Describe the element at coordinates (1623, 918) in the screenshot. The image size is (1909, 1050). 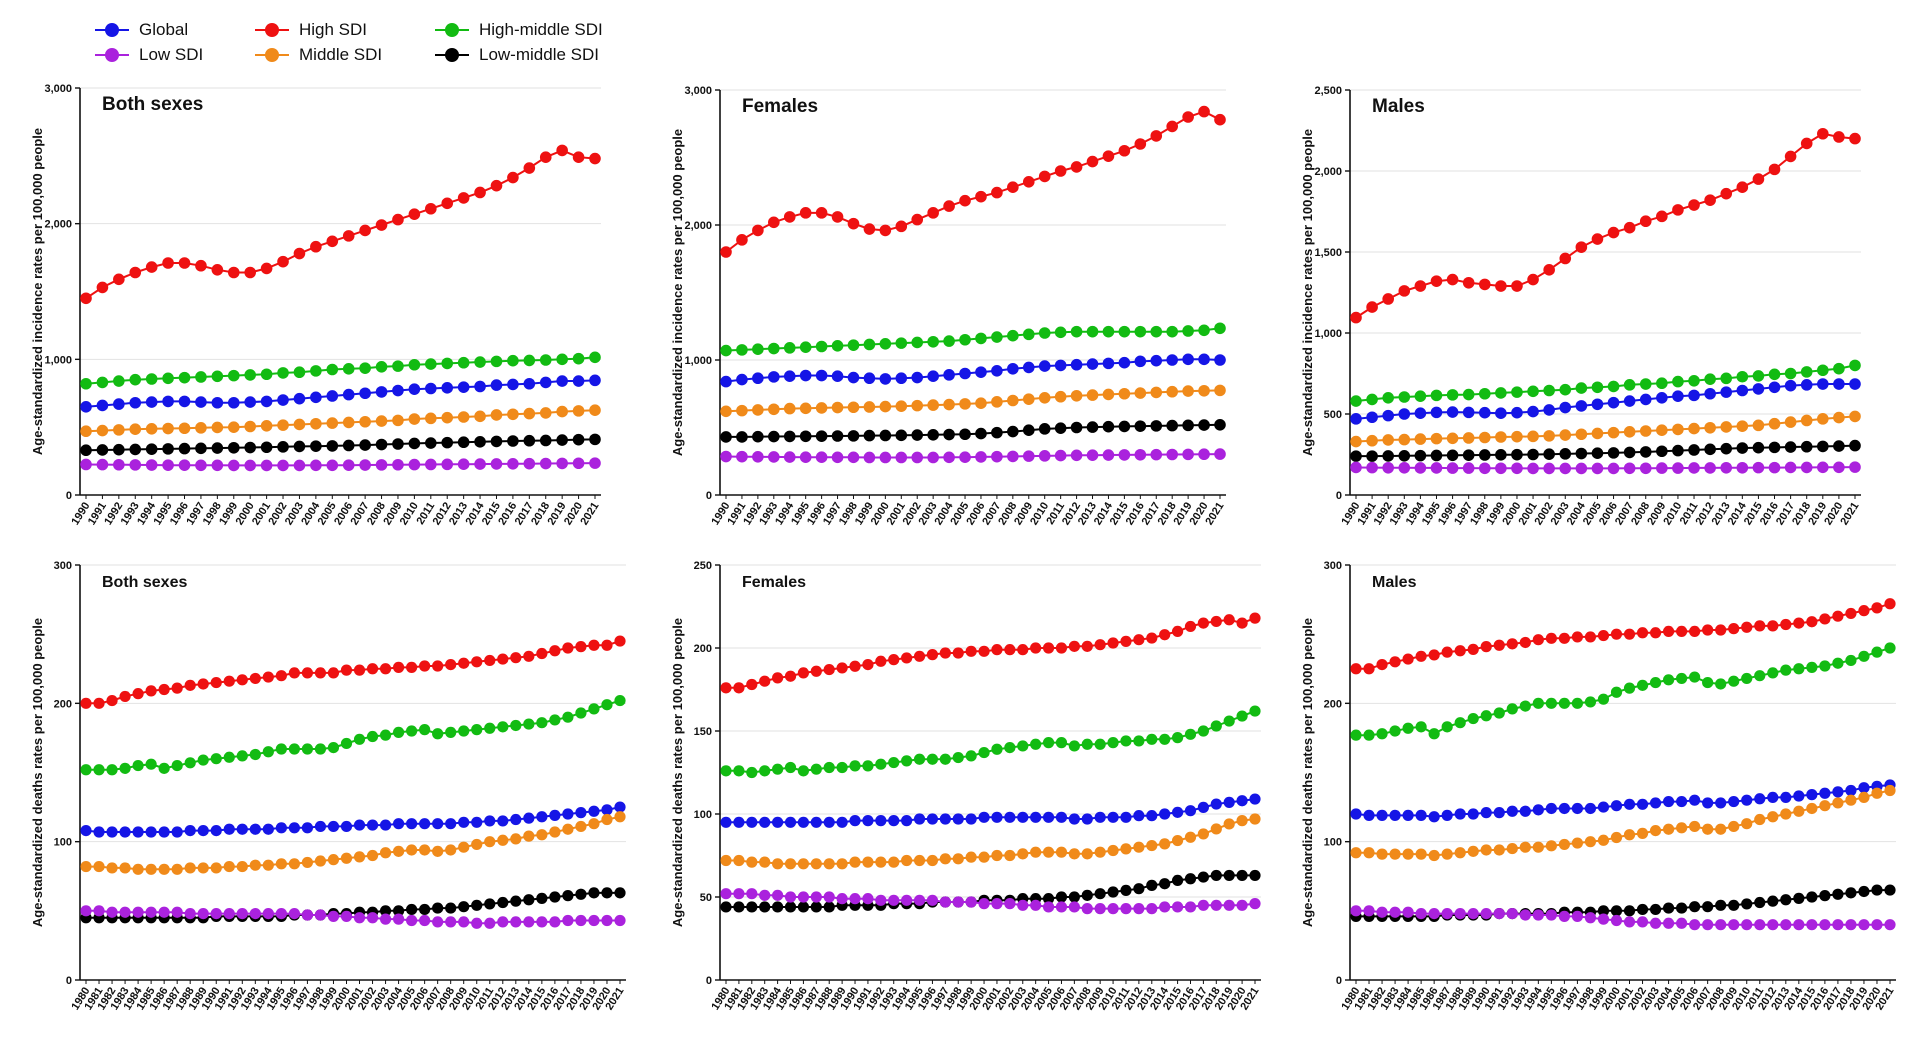
I see `series-low-sdi` at that location.